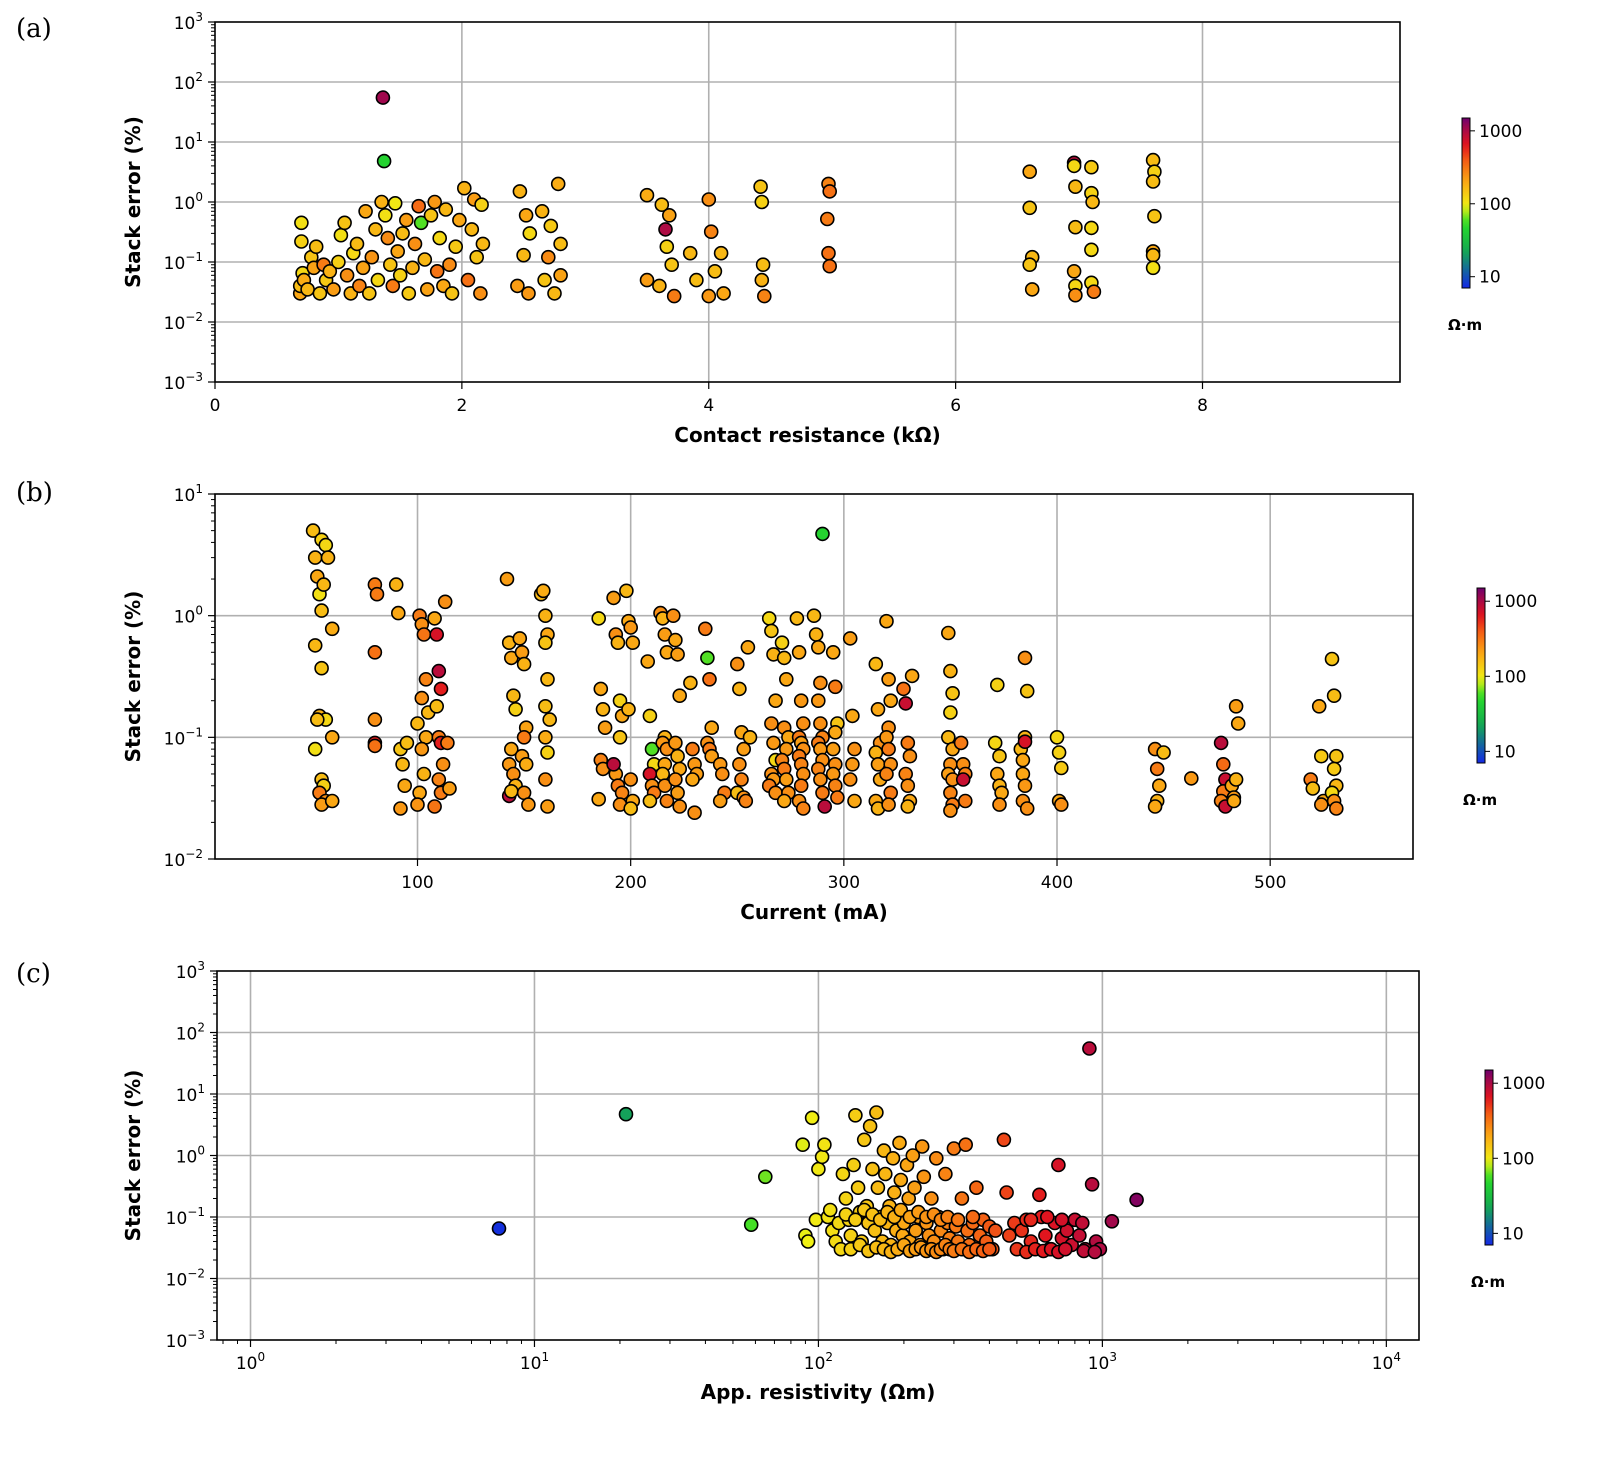 Image resolution: width=1617 pixels, height=1464 pixels. What do you see at coordinates (215, 406) in the screenshot?
I see `x-tick-label: 0` at bounding box center [215, 406].